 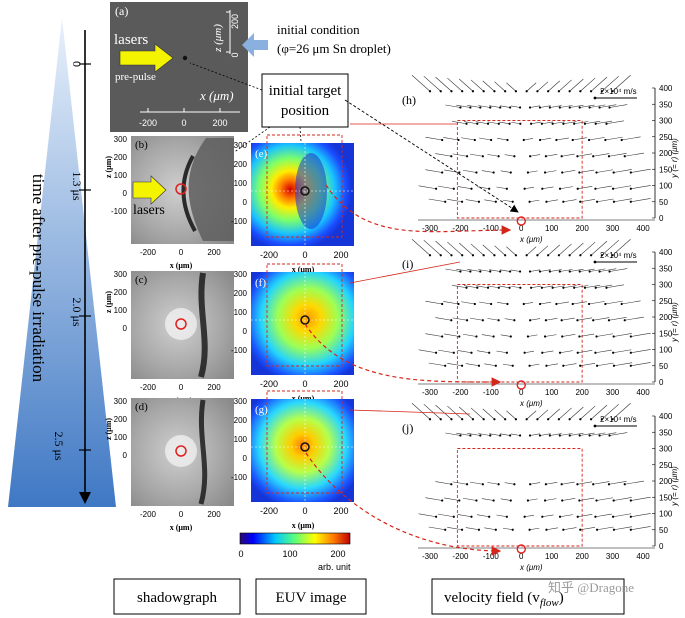 What do you see at coordinates (663, 202) in the screenshot?
I see `velocity-y-tick: 50` at bounding box center [663, 202].